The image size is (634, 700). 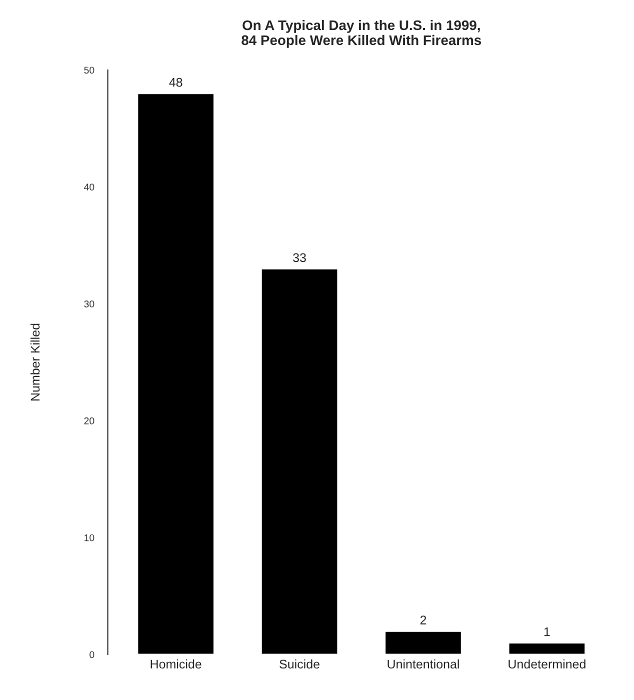 What do you see at coordinates (92, 654) in the screenshot?
I see `y-tick-label: 0` at bounding box center [92, 654].